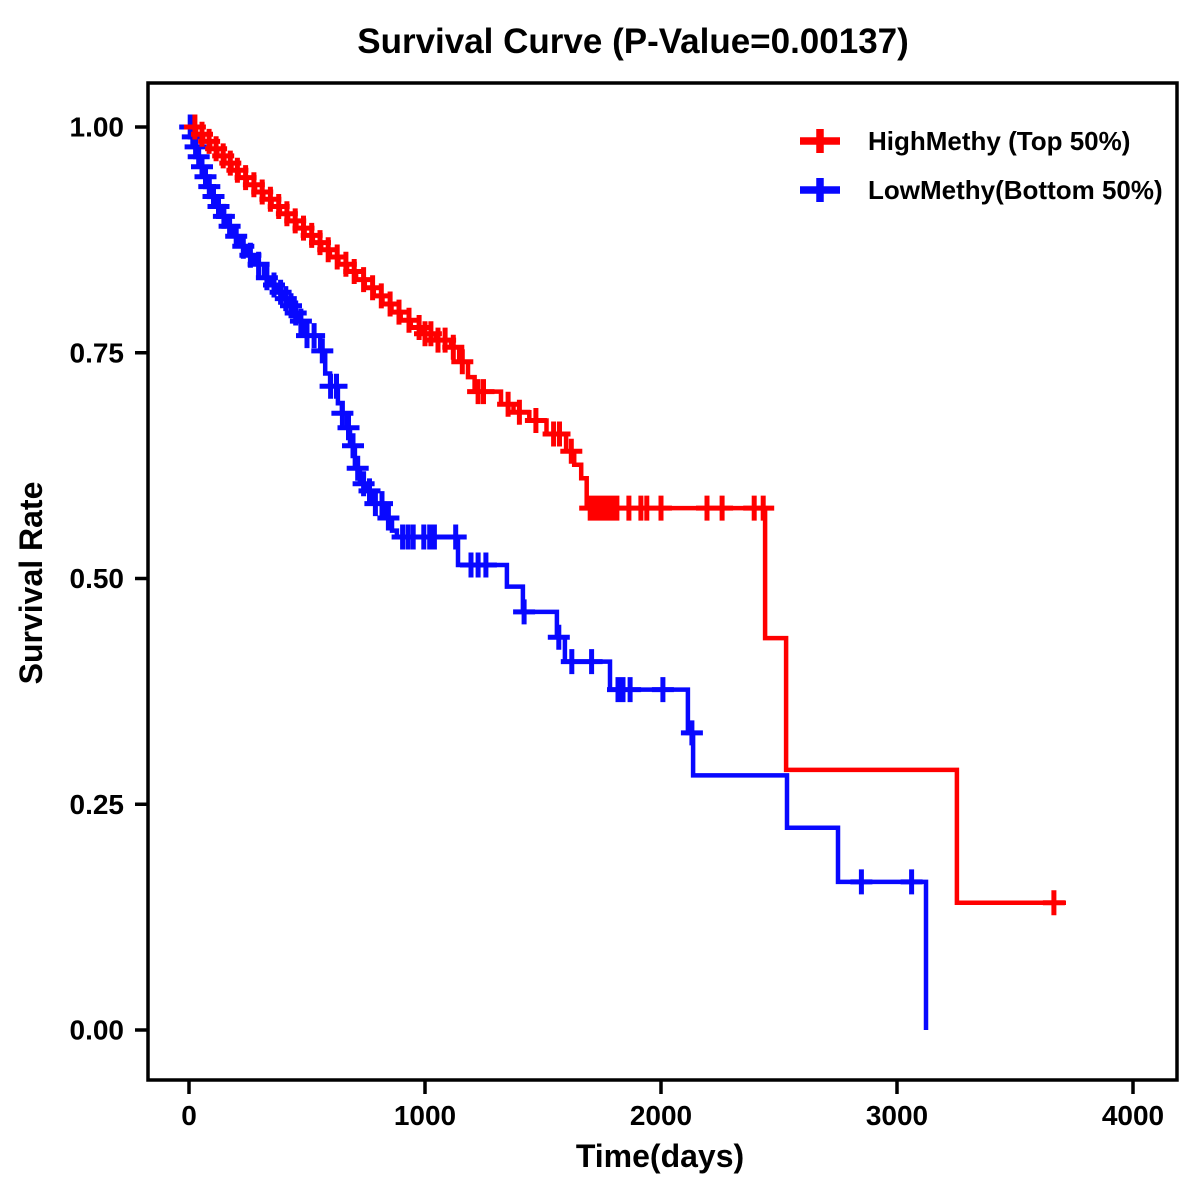 The width and height of the screenshot is (1200, 1200). I want to click on highmethy-plus-icon, so click(820, 141).